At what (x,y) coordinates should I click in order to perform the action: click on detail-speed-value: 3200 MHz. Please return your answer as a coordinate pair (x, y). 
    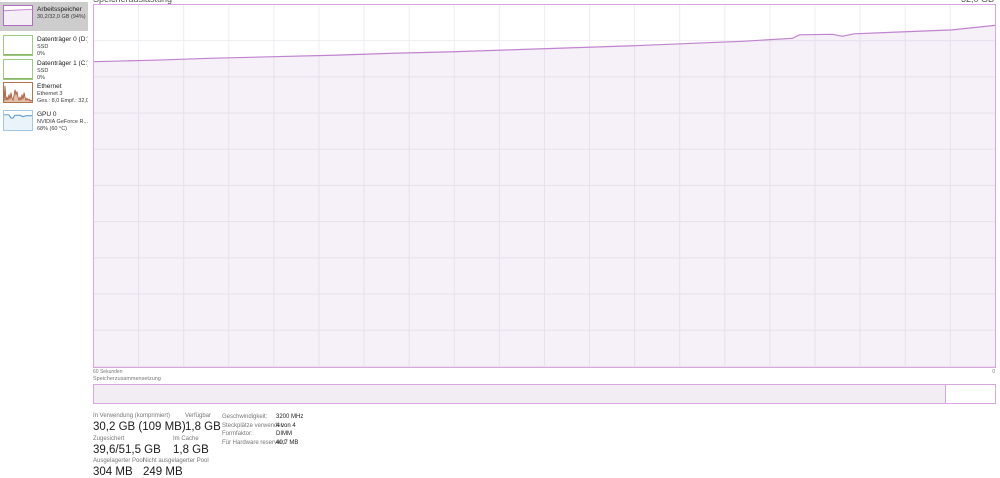
    Looking at the image, I should click on (289, 417).